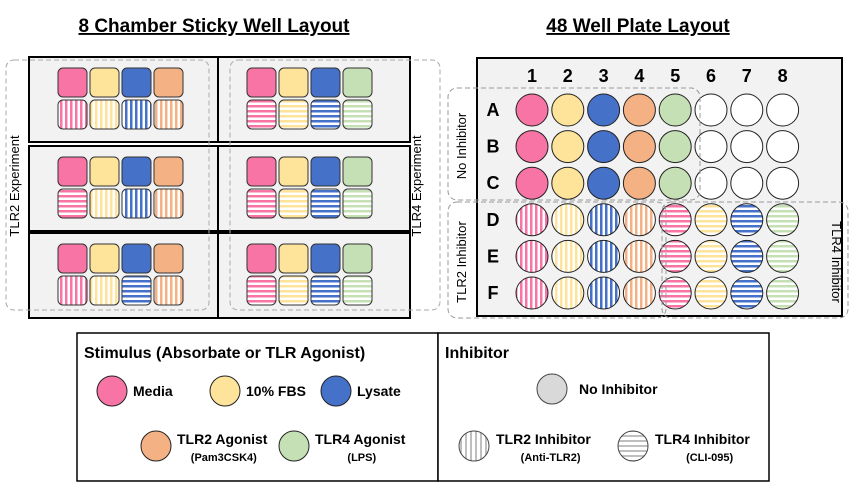 The image size is (849, 497). Describe the element at coordinates (477, 353) in the screenshot. I see `inhibitor-legend-title: Inhibitor` at that location.